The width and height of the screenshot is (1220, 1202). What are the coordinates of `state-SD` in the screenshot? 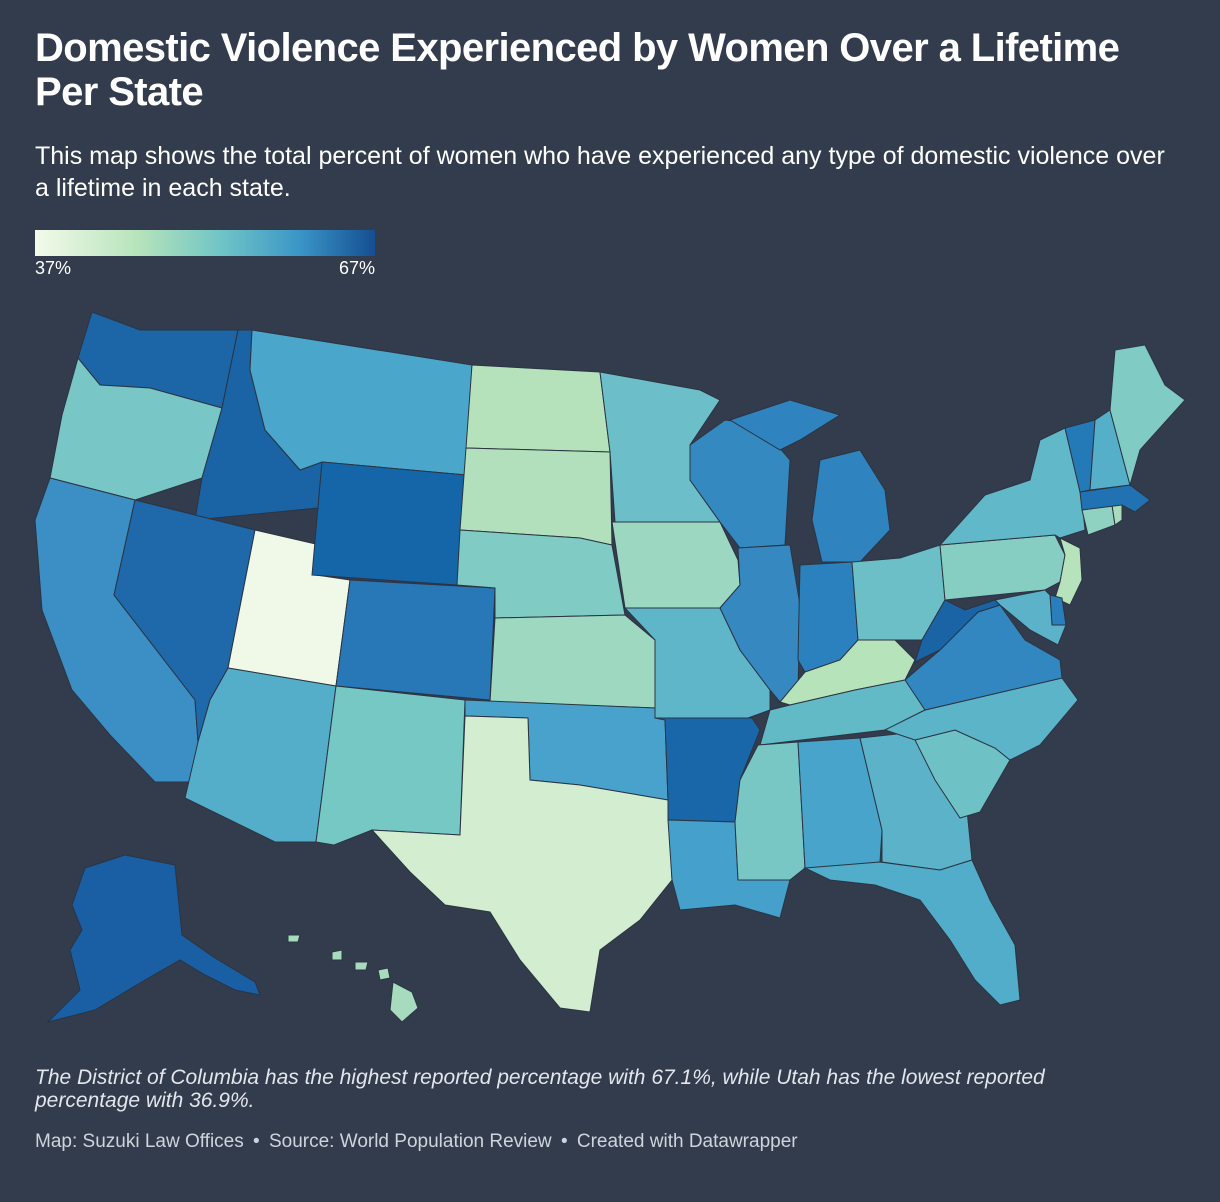 It's located at (536, 496).